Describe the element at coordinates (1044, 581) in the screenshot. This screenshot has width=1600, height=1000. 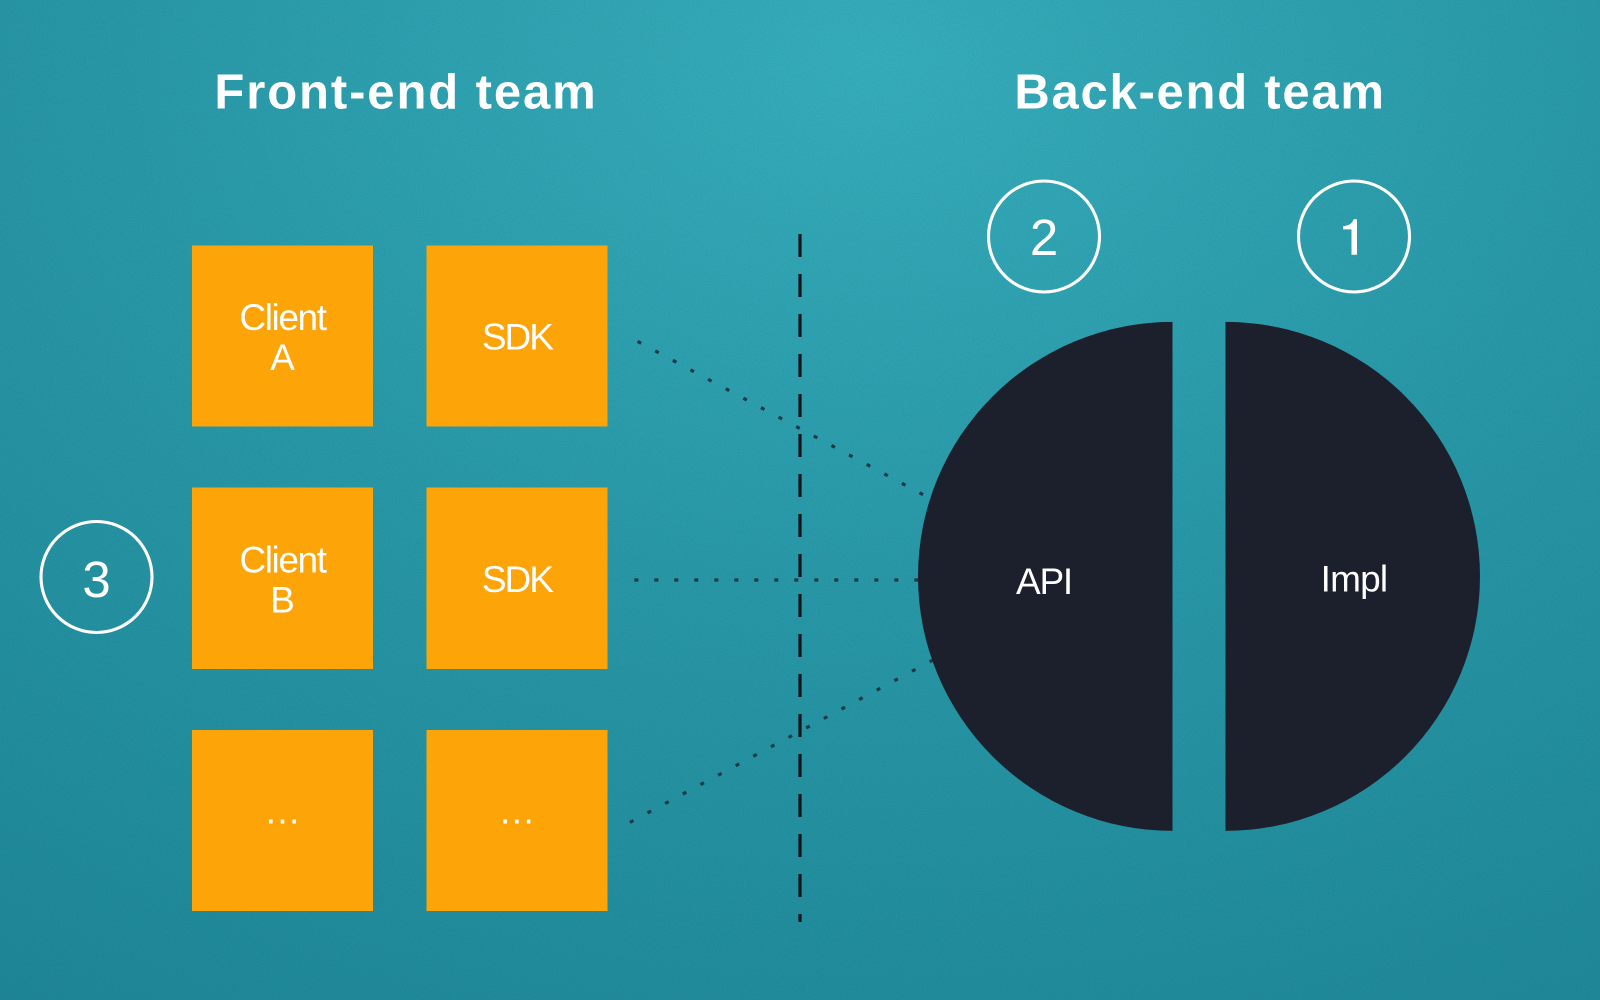
I see `svg-text: API` at that location.